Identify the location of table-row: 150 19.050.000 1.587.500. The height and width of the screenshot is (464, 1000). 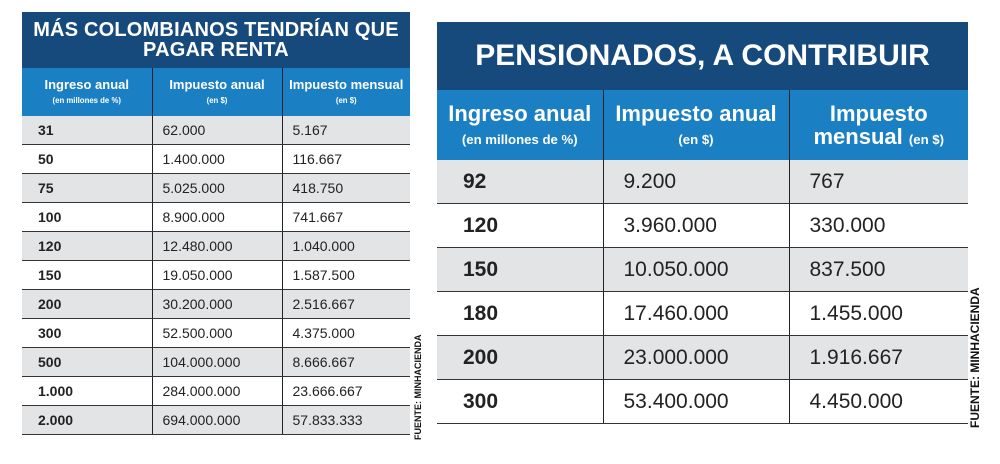
(216, 275).